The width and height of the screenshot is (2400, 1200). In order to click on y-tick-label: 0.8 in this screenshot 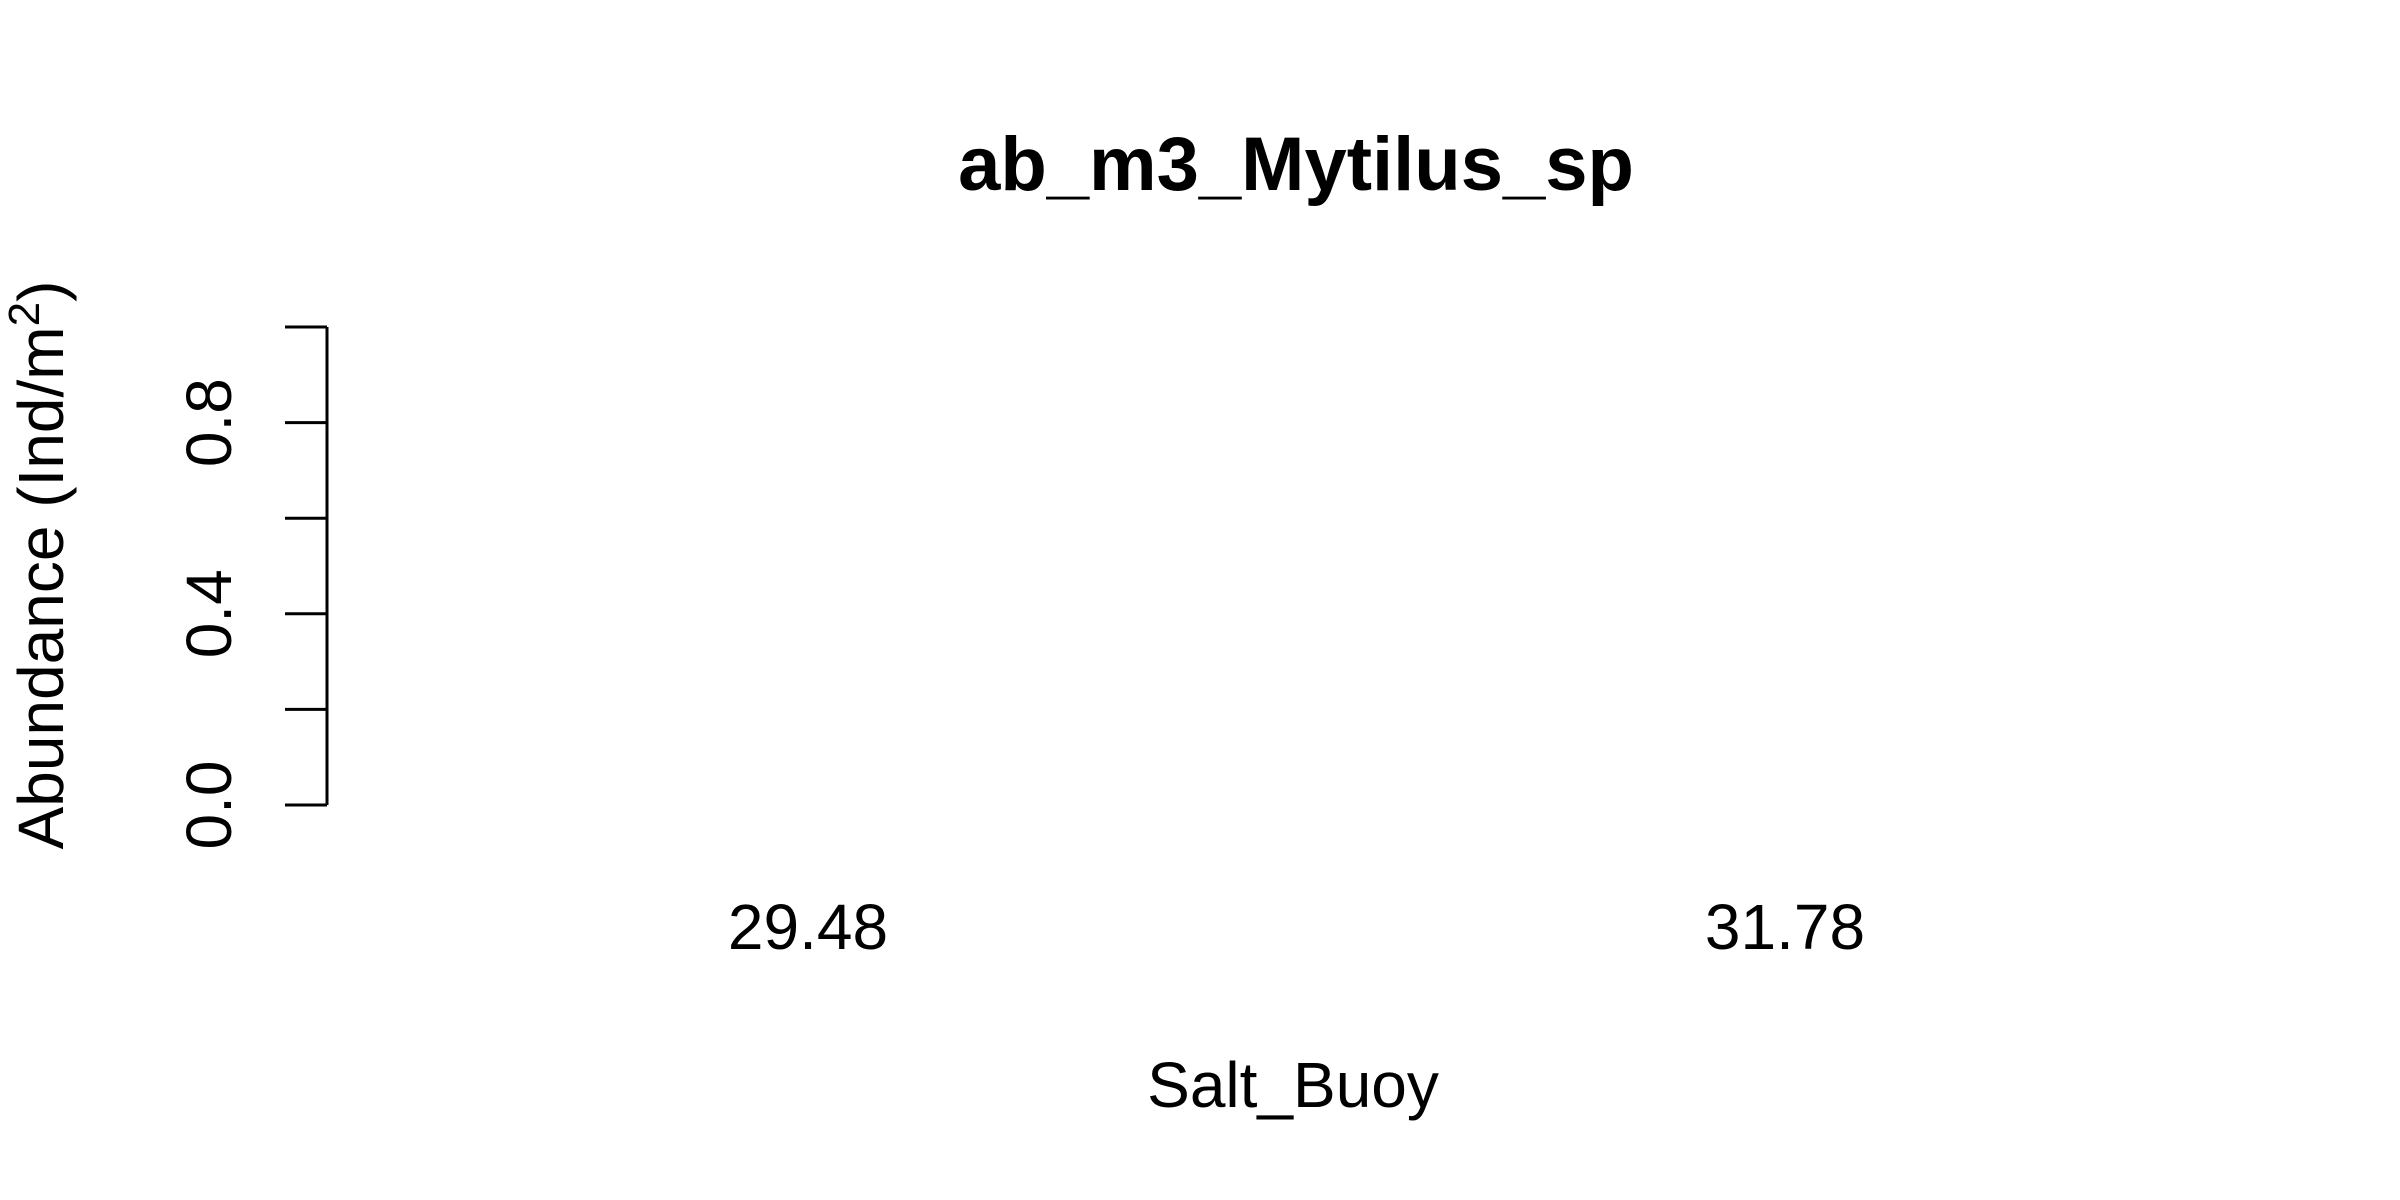, I will do `click(209, 422)`.